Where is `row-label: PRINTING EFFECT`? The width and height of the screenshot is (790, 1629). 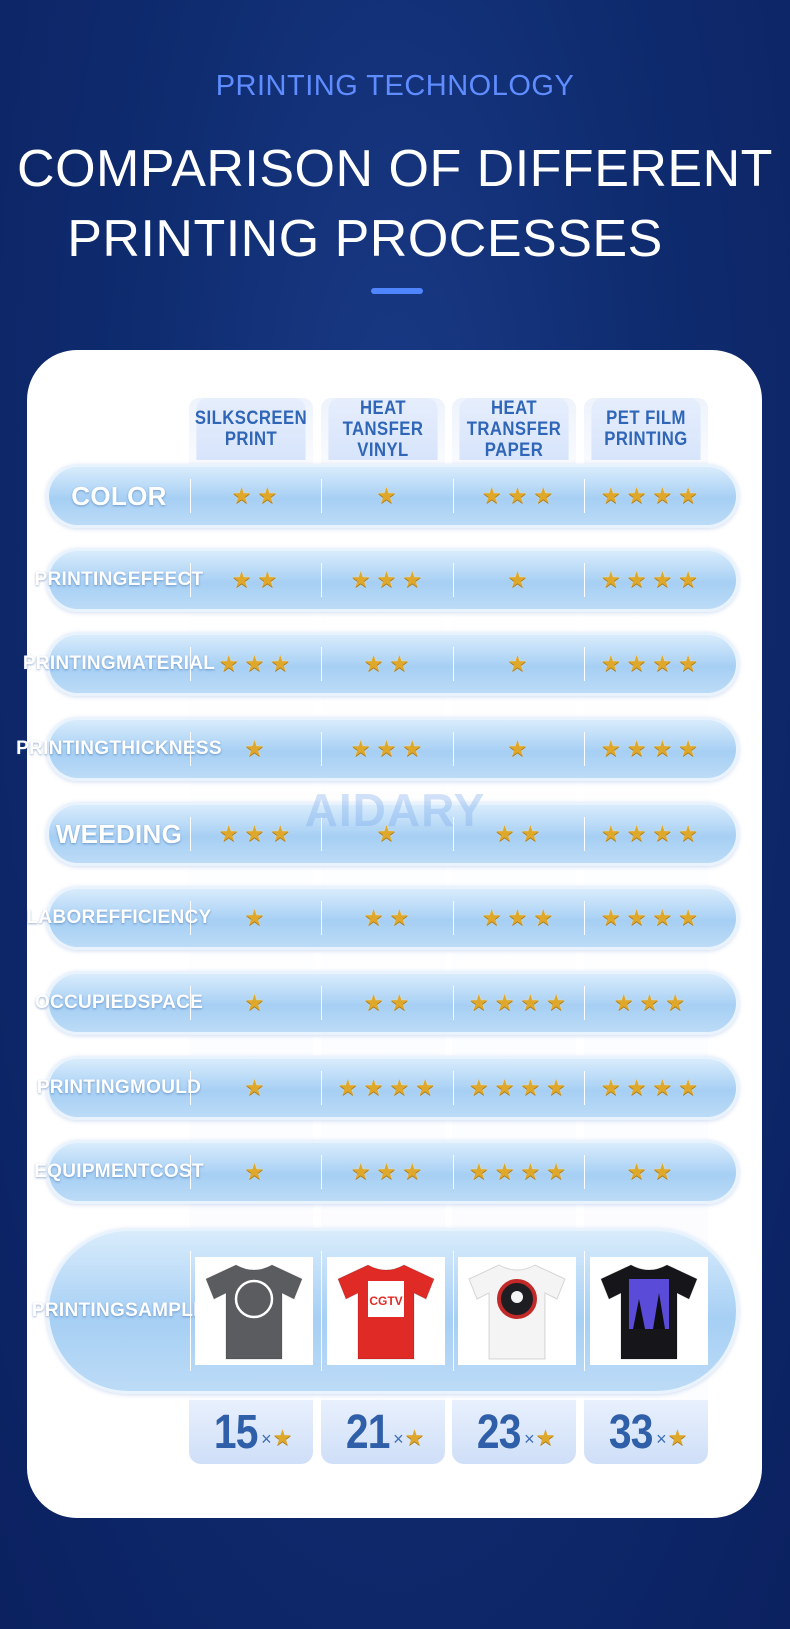
row-label: PRINTING EFFECT is located at coordinates (119, 580).